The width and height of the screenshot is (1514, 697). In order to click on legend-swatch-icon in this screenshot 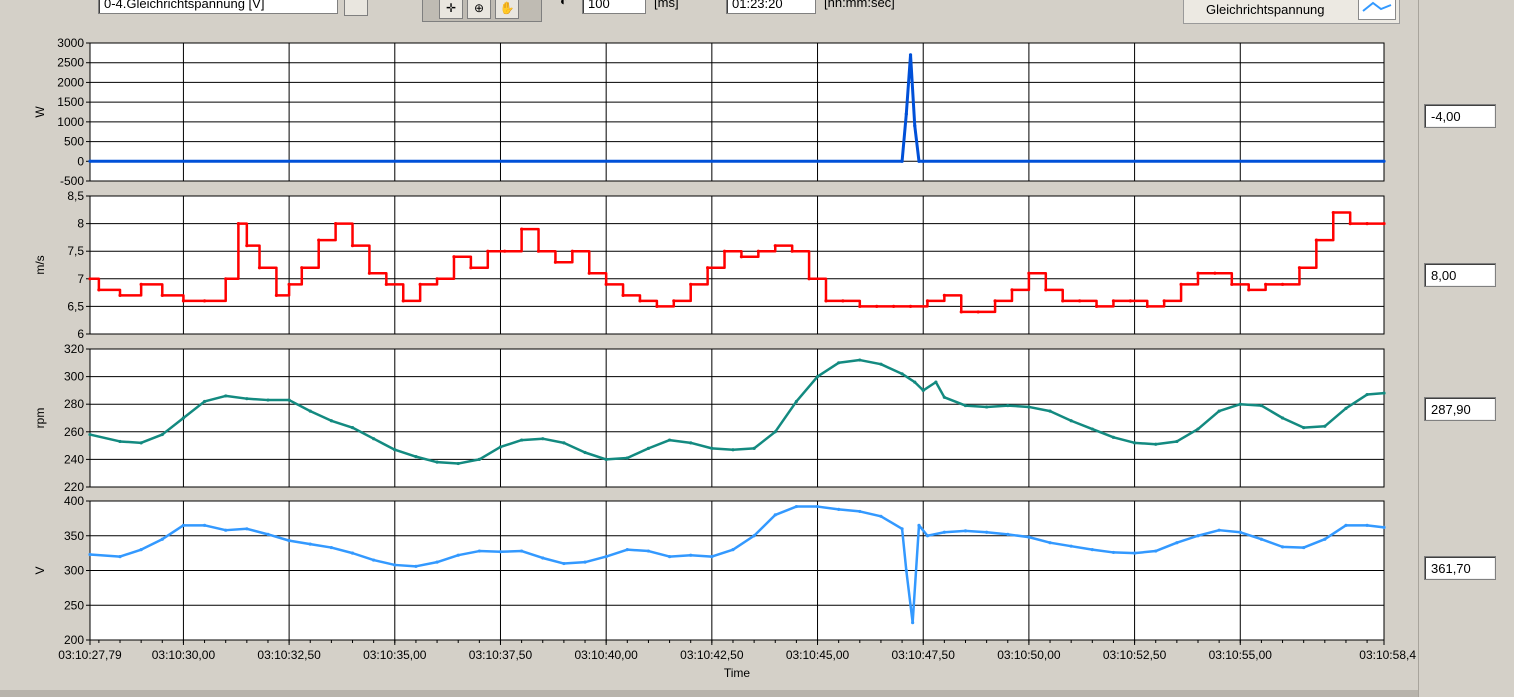, I will do `click(1377, 10)`.